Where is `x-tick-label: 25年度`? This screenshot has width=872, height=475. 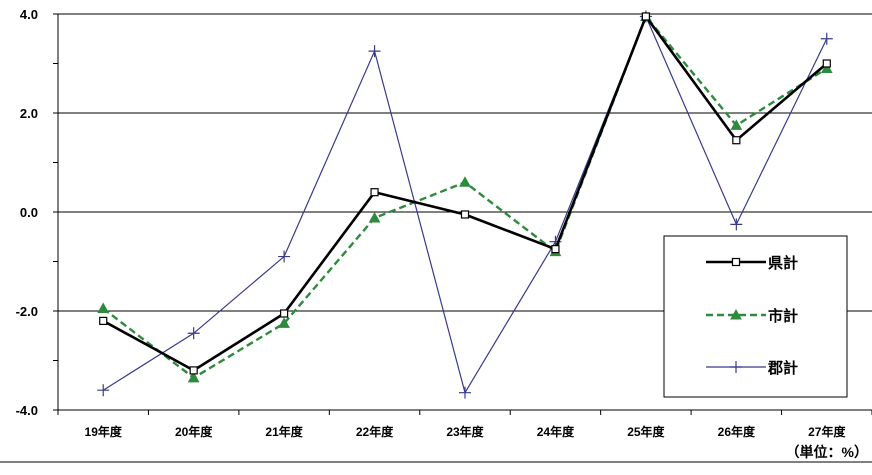
x-tick-label: 25年度 is located at coordinates (646, 431).